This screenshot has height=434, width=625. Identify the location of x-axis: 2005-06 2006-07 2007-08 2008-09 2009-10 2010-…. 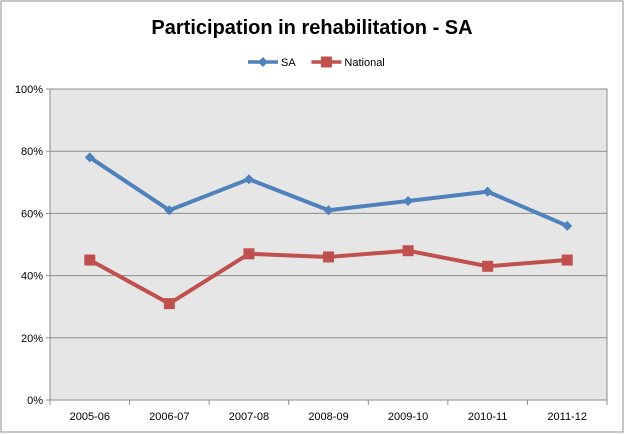
(328, 411).